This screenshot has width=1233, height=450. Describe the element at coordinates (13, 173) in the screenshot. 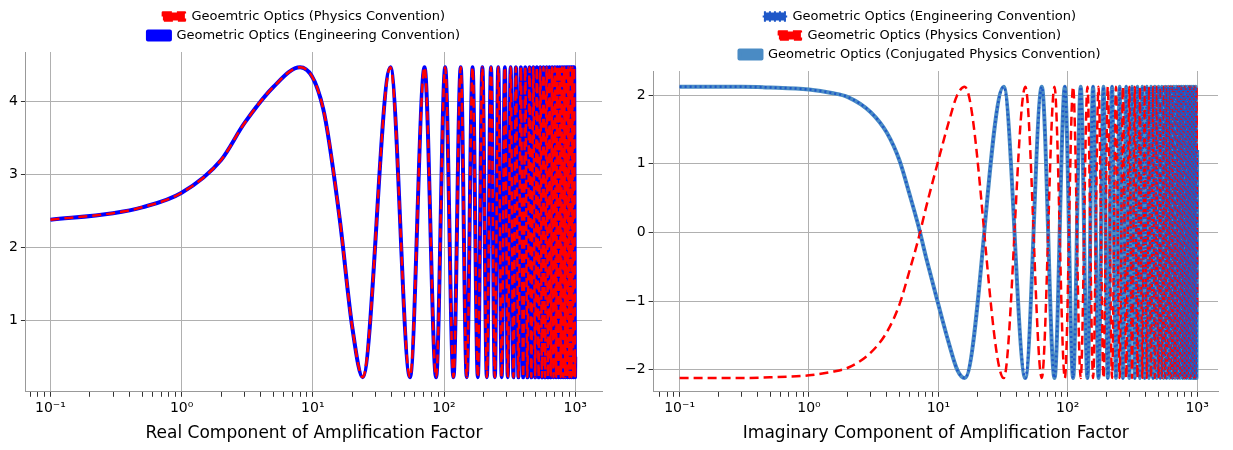

I see `y-tick-label: 3` at that location.